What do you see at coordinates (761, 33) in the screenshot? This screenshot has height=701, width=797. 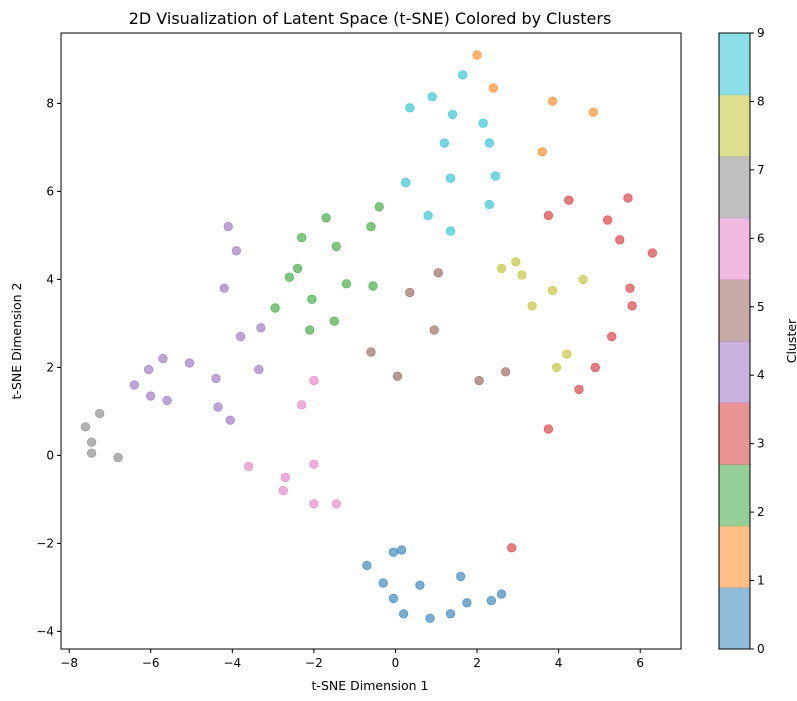 I see `colorbar-tick-label: 9` at bounding box center [761, 33].